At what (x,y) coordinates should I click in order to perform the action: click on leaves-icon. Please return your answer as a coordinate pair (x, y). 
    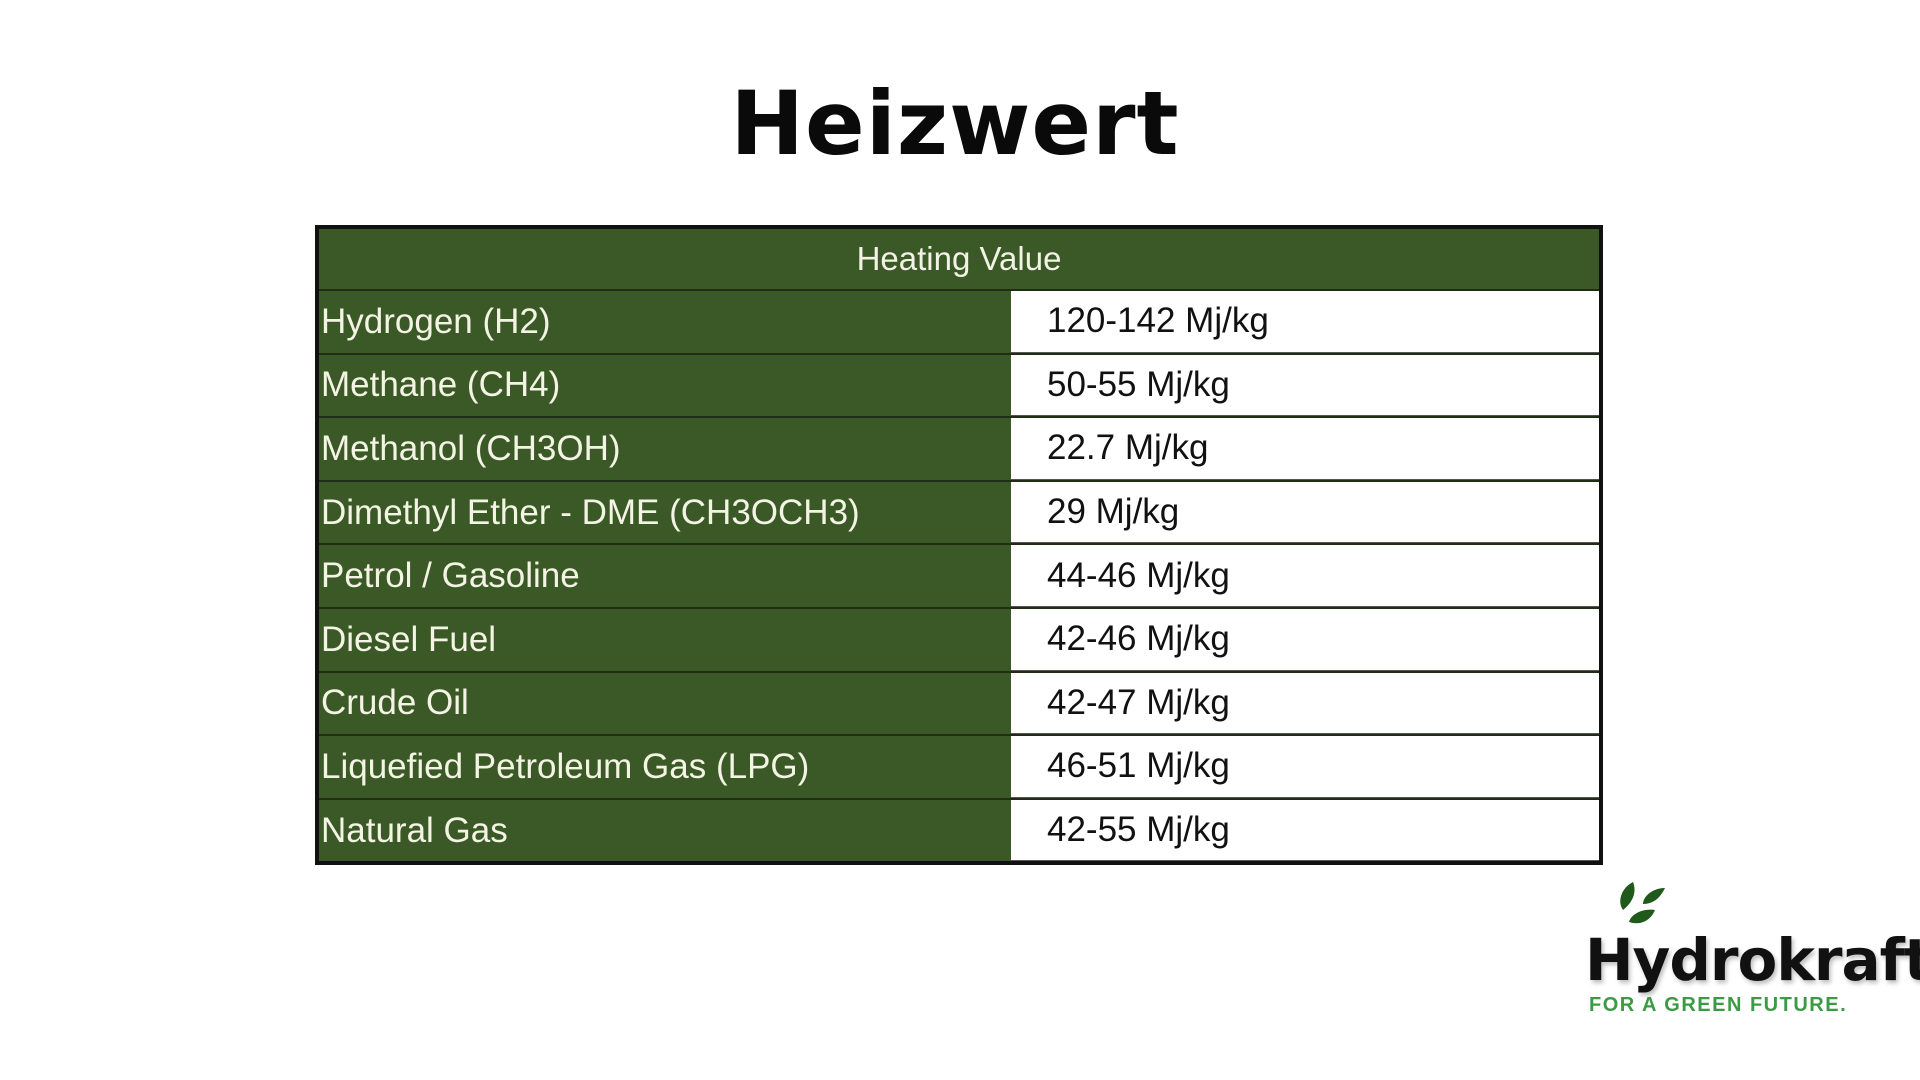
    Looking at the image, I should click on (1642, 903).